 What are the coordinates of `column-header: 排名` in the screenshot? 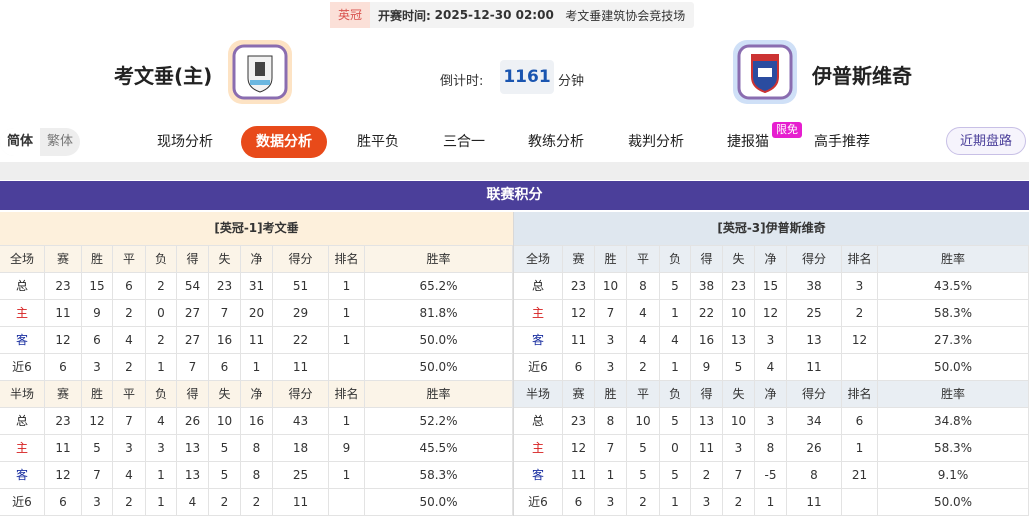 It's located at (860, 394).